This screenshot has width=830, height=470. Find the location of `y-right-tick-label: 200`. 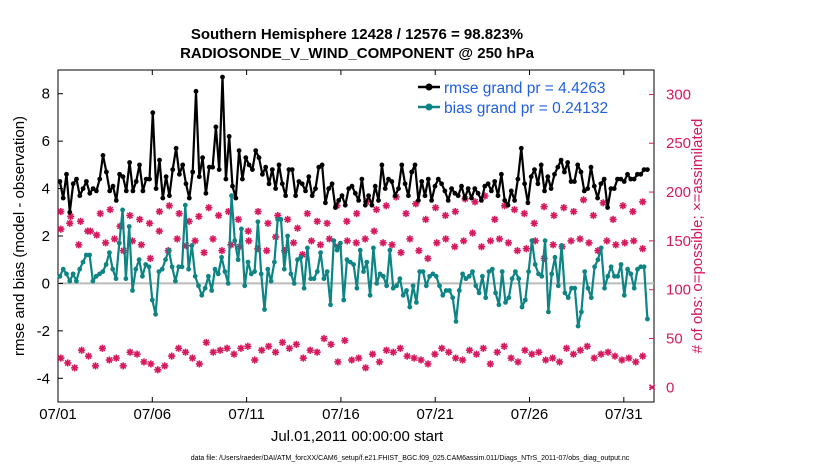

y-right-tick-label: 200 is located at coordinates (678, 192).